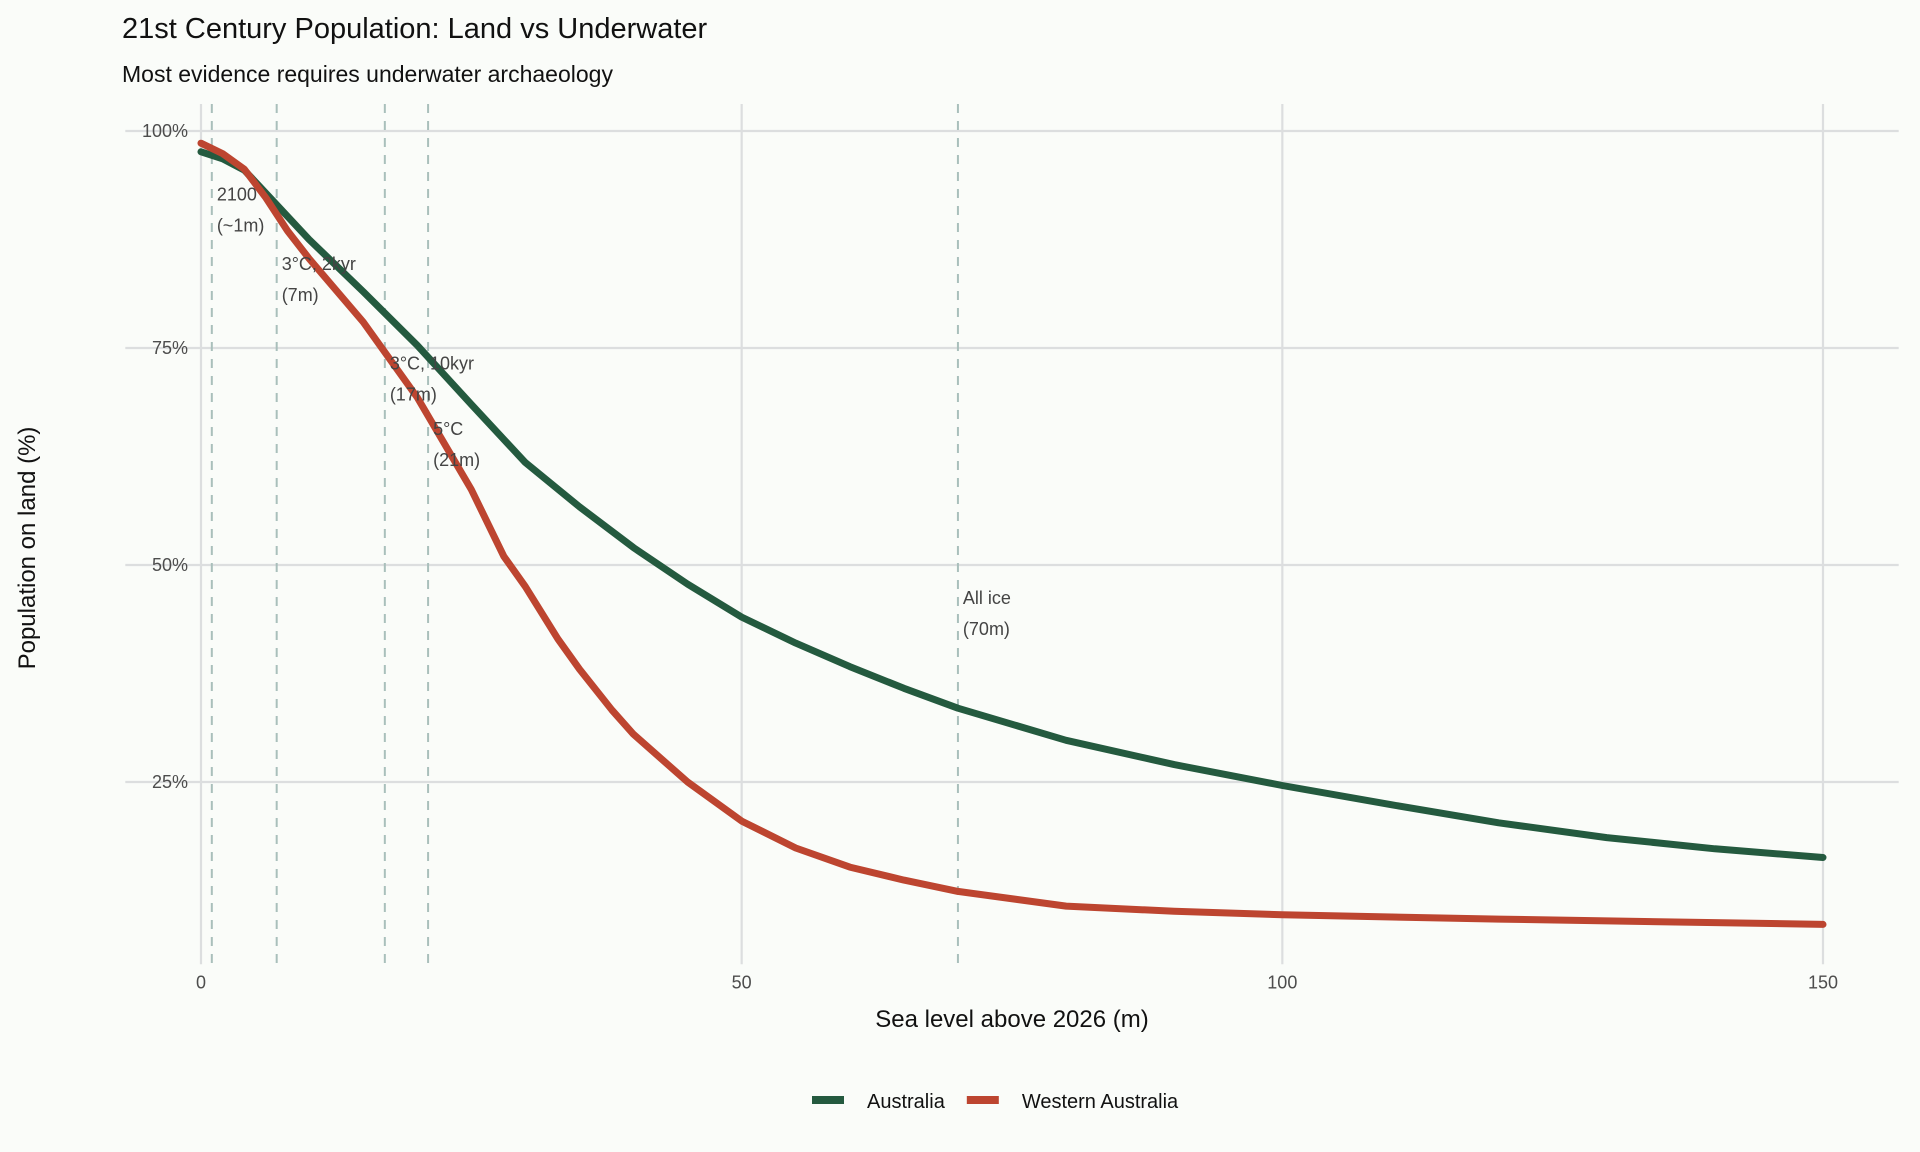 This screenshot has height=1152, width=1920. What do you see at coordinates (319, 264) in the screenshot?
I see `reference-label: 3°C, 2kyr` at bounding box center [319, 264].